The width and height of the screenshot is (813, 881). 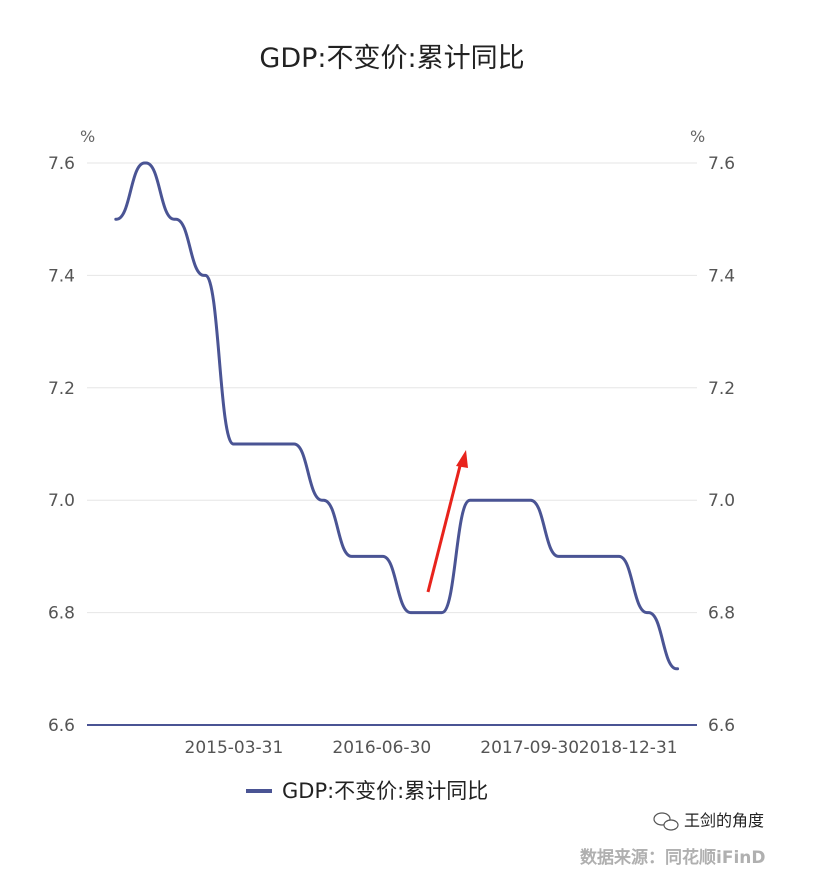 I want to click on y-tick-label-right: 7.6, so click(x=721, y=164).